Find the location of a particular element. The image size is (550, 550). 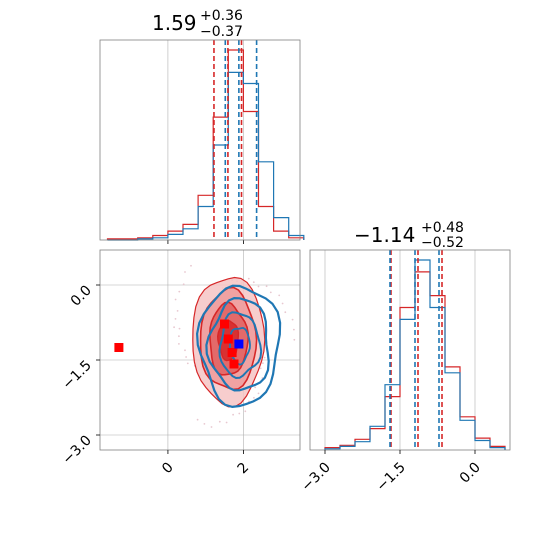

p2-marker-blue is located at coordinates (239, 344).